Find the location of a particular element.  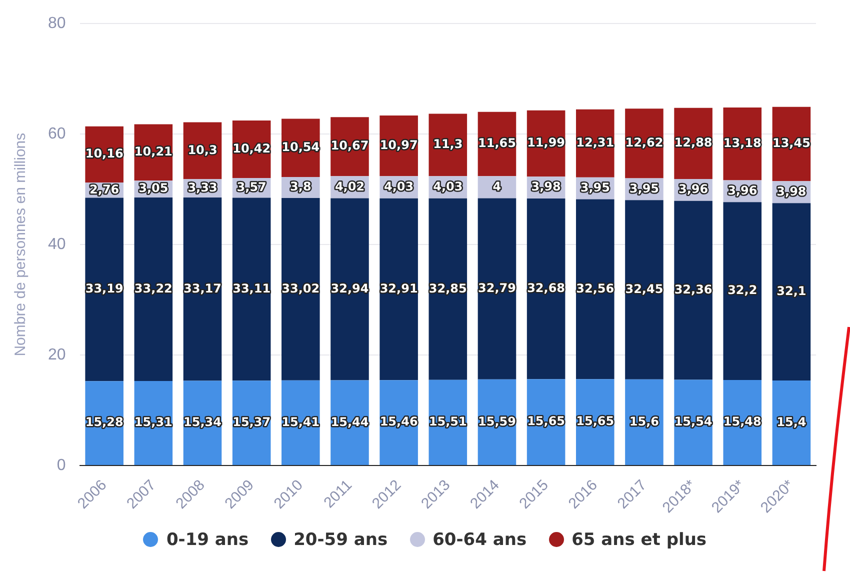

y-tick-label: 0 is located at coordinates (61, 465).